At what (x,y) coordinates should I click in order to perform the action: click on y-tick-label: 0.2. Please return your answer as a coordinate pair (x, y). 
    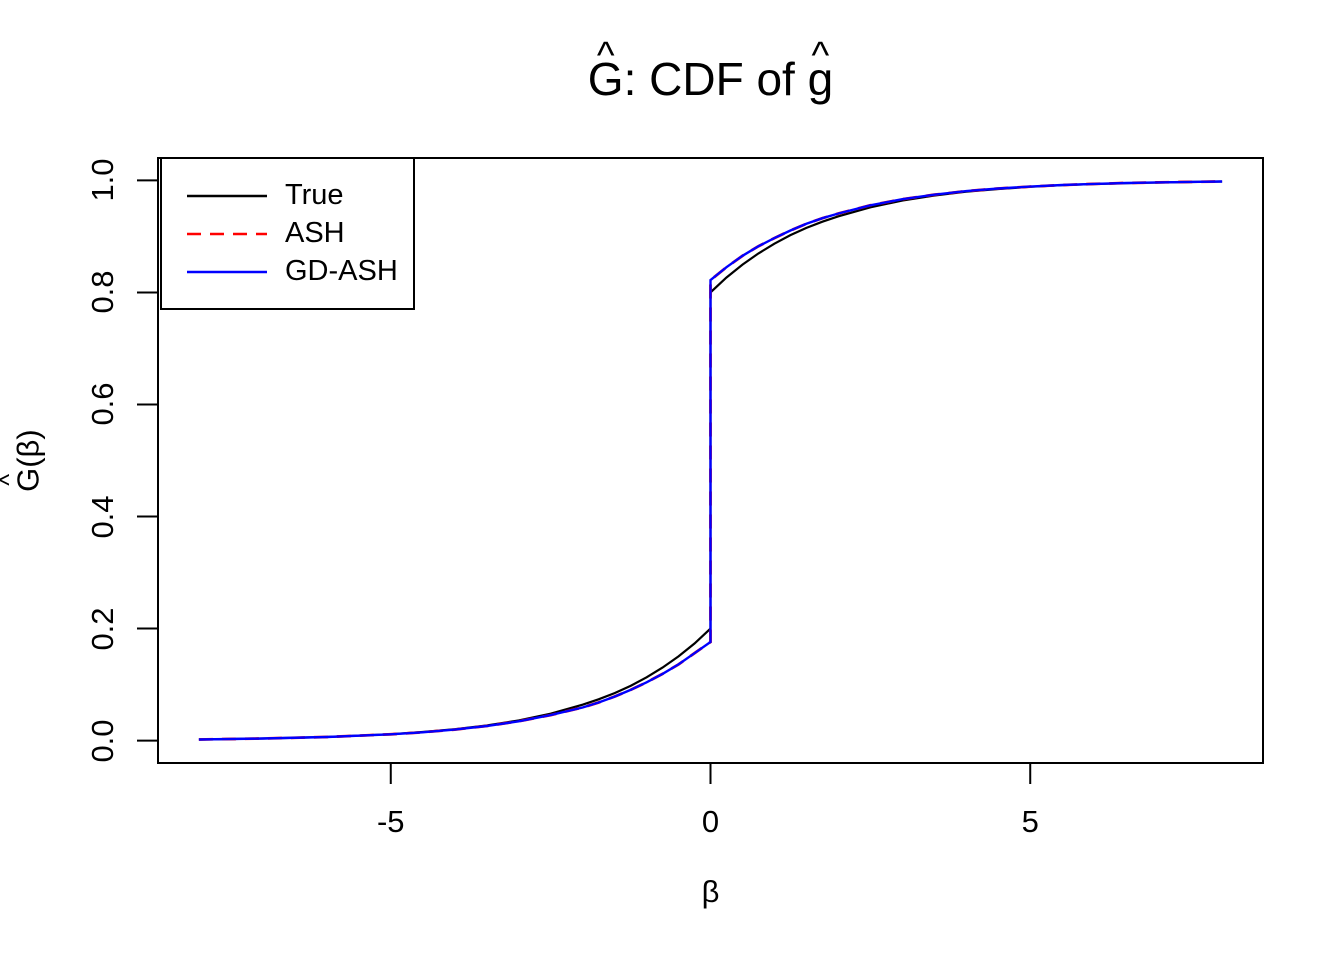
    Looking at the image, I should click on (102, 628).